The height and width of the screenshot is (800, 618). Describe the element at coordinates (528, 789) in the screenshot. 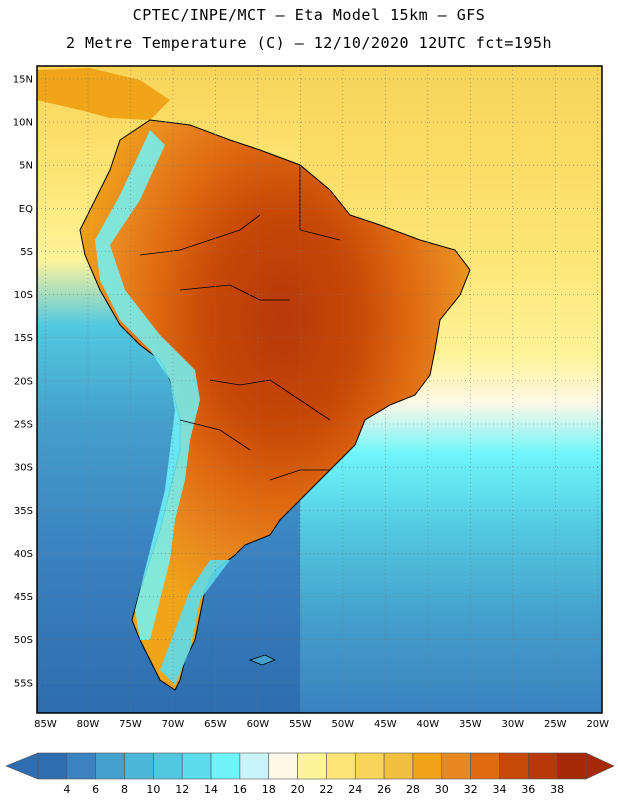

I see `colorbar-level-label: 36` at that location.